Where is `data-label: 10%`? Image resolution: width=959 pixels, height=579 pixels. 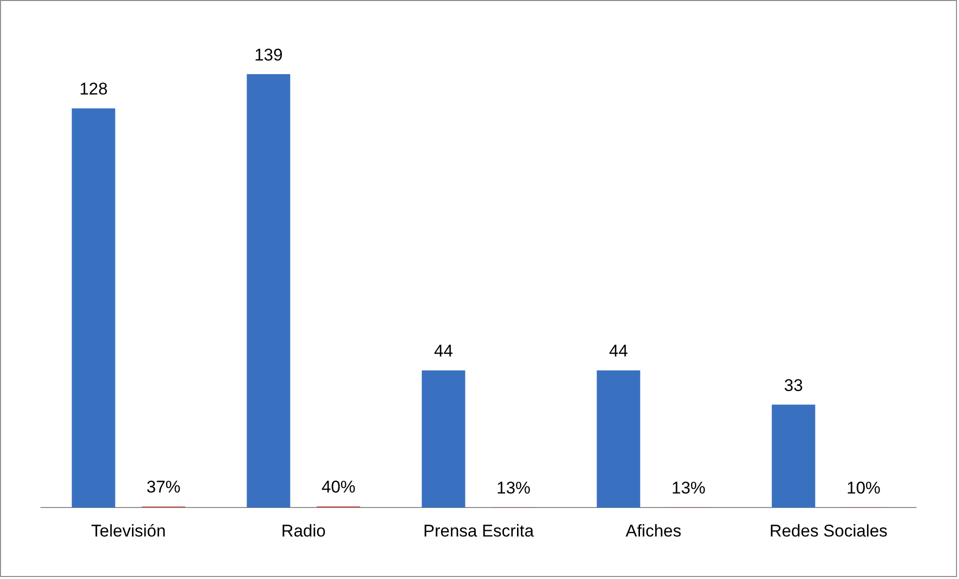
data-label: 10% is located at coordinates (863, 488).